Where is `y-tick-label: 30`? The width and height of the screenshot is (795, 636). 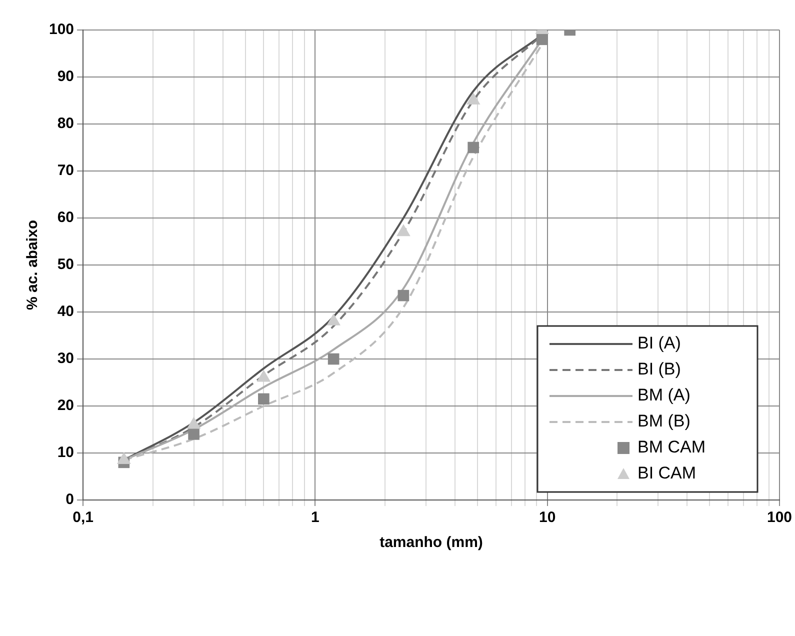 y-tick-label: 30 is located at coordinates (65, 359).